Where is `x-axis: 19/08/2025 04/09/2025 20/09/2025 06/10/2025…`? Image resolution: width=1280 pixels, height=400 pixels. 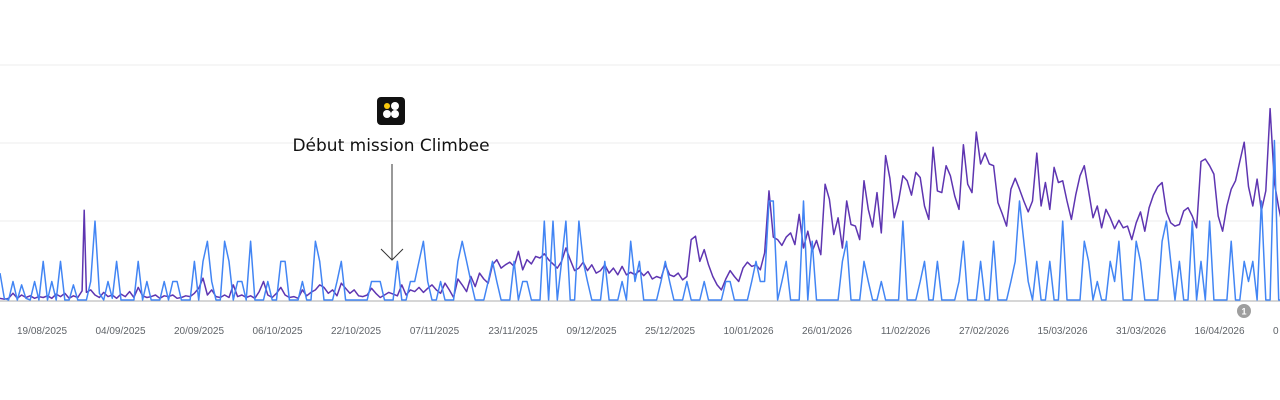
x-axis: 19/08/2025 04/09/2025 20/09/2025 06/10/2025… is located at coordinates (640, 318).